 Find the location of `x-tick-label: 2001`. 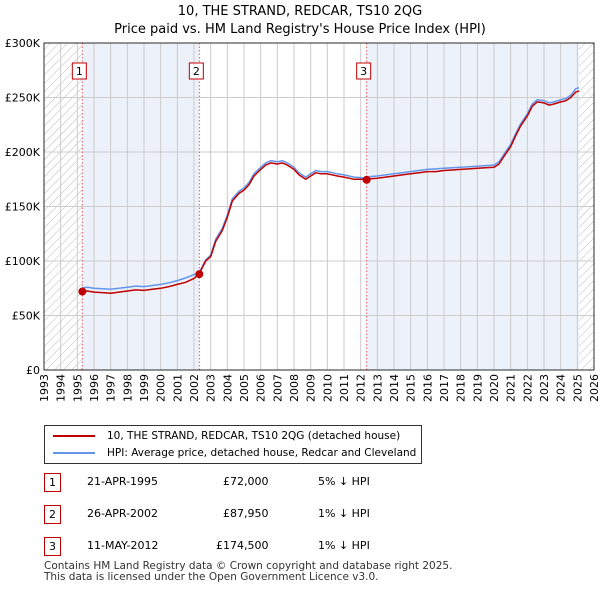

x-tick-label: 2001 is located at coordinates (177, 388).